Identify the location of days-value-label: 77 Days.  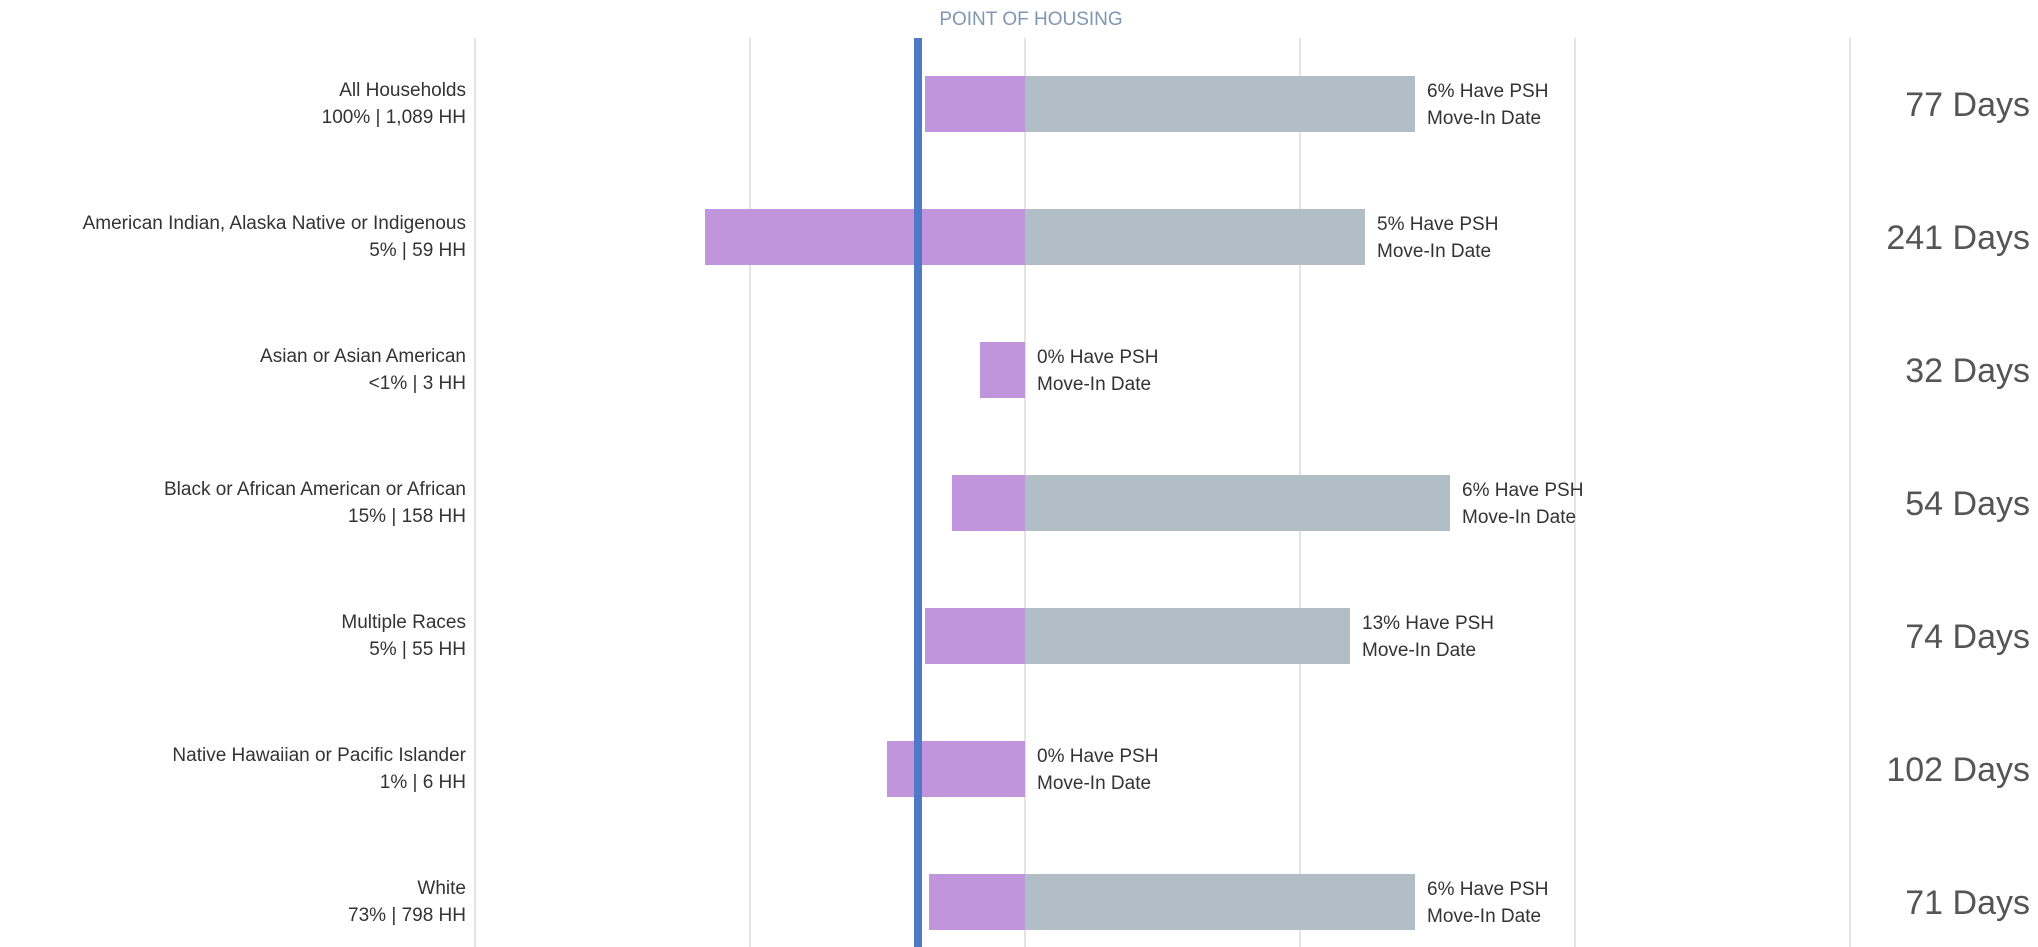
(1967, 105).